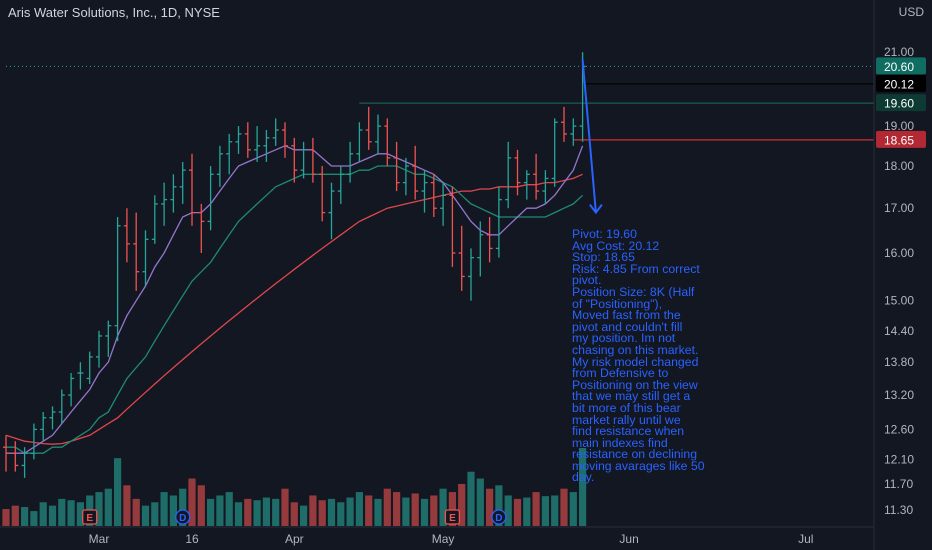 Image resolution: width=932 pixels, height=550 pixels. I want to click on price-badge-label: 19.60, so click(899, 104).